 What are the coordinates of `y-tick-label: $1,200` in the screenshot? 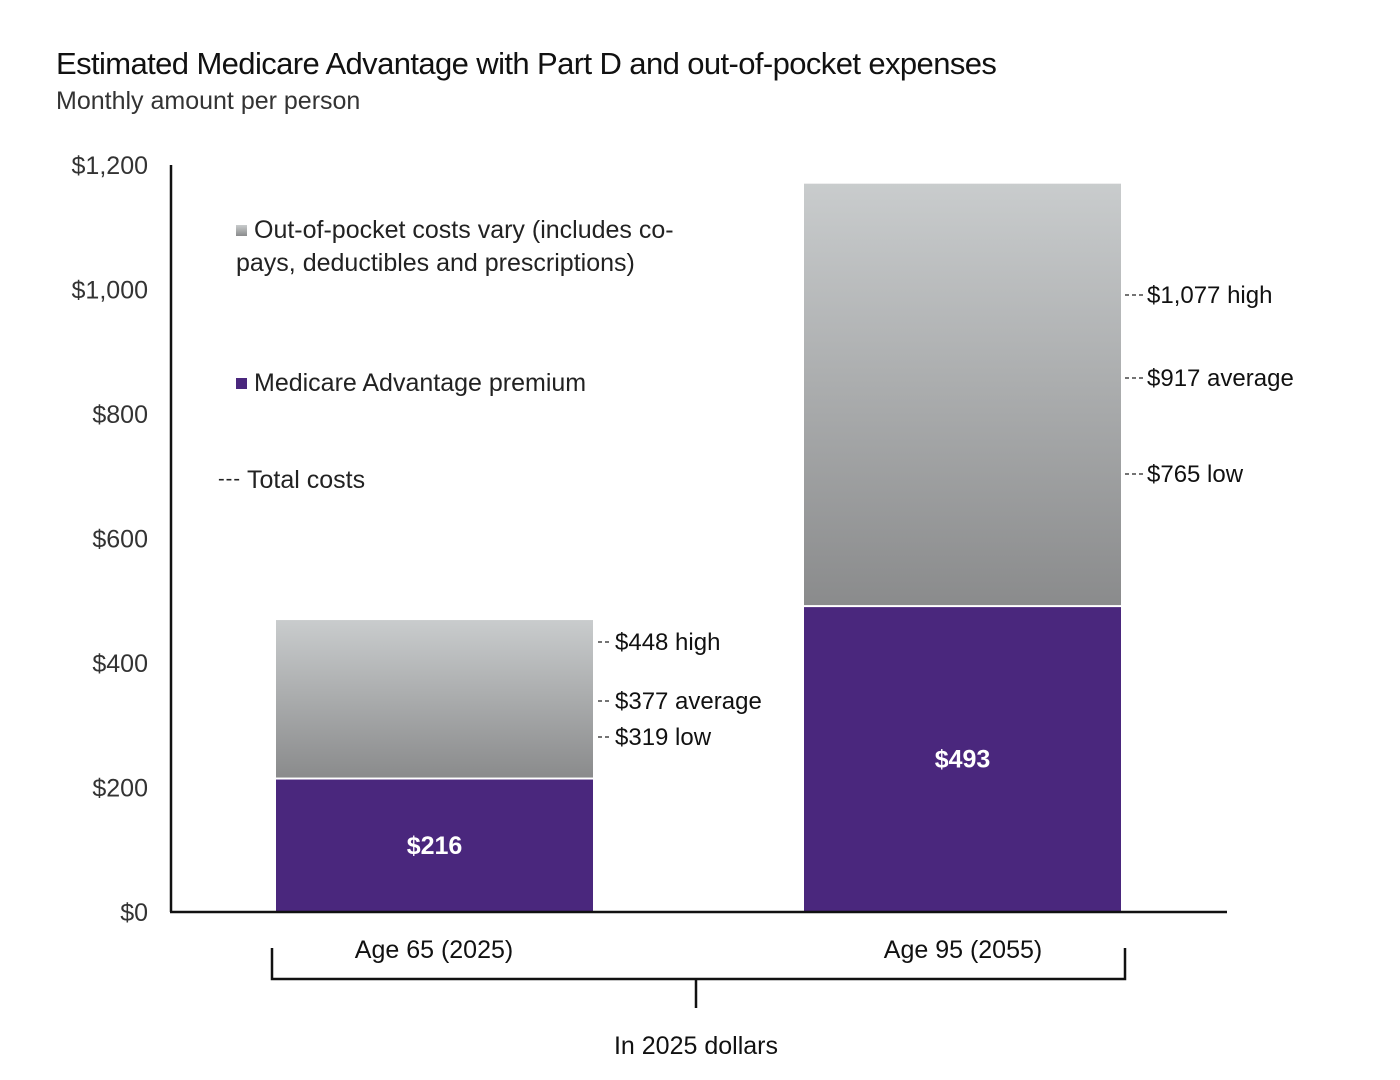 It's located at (110, 166).